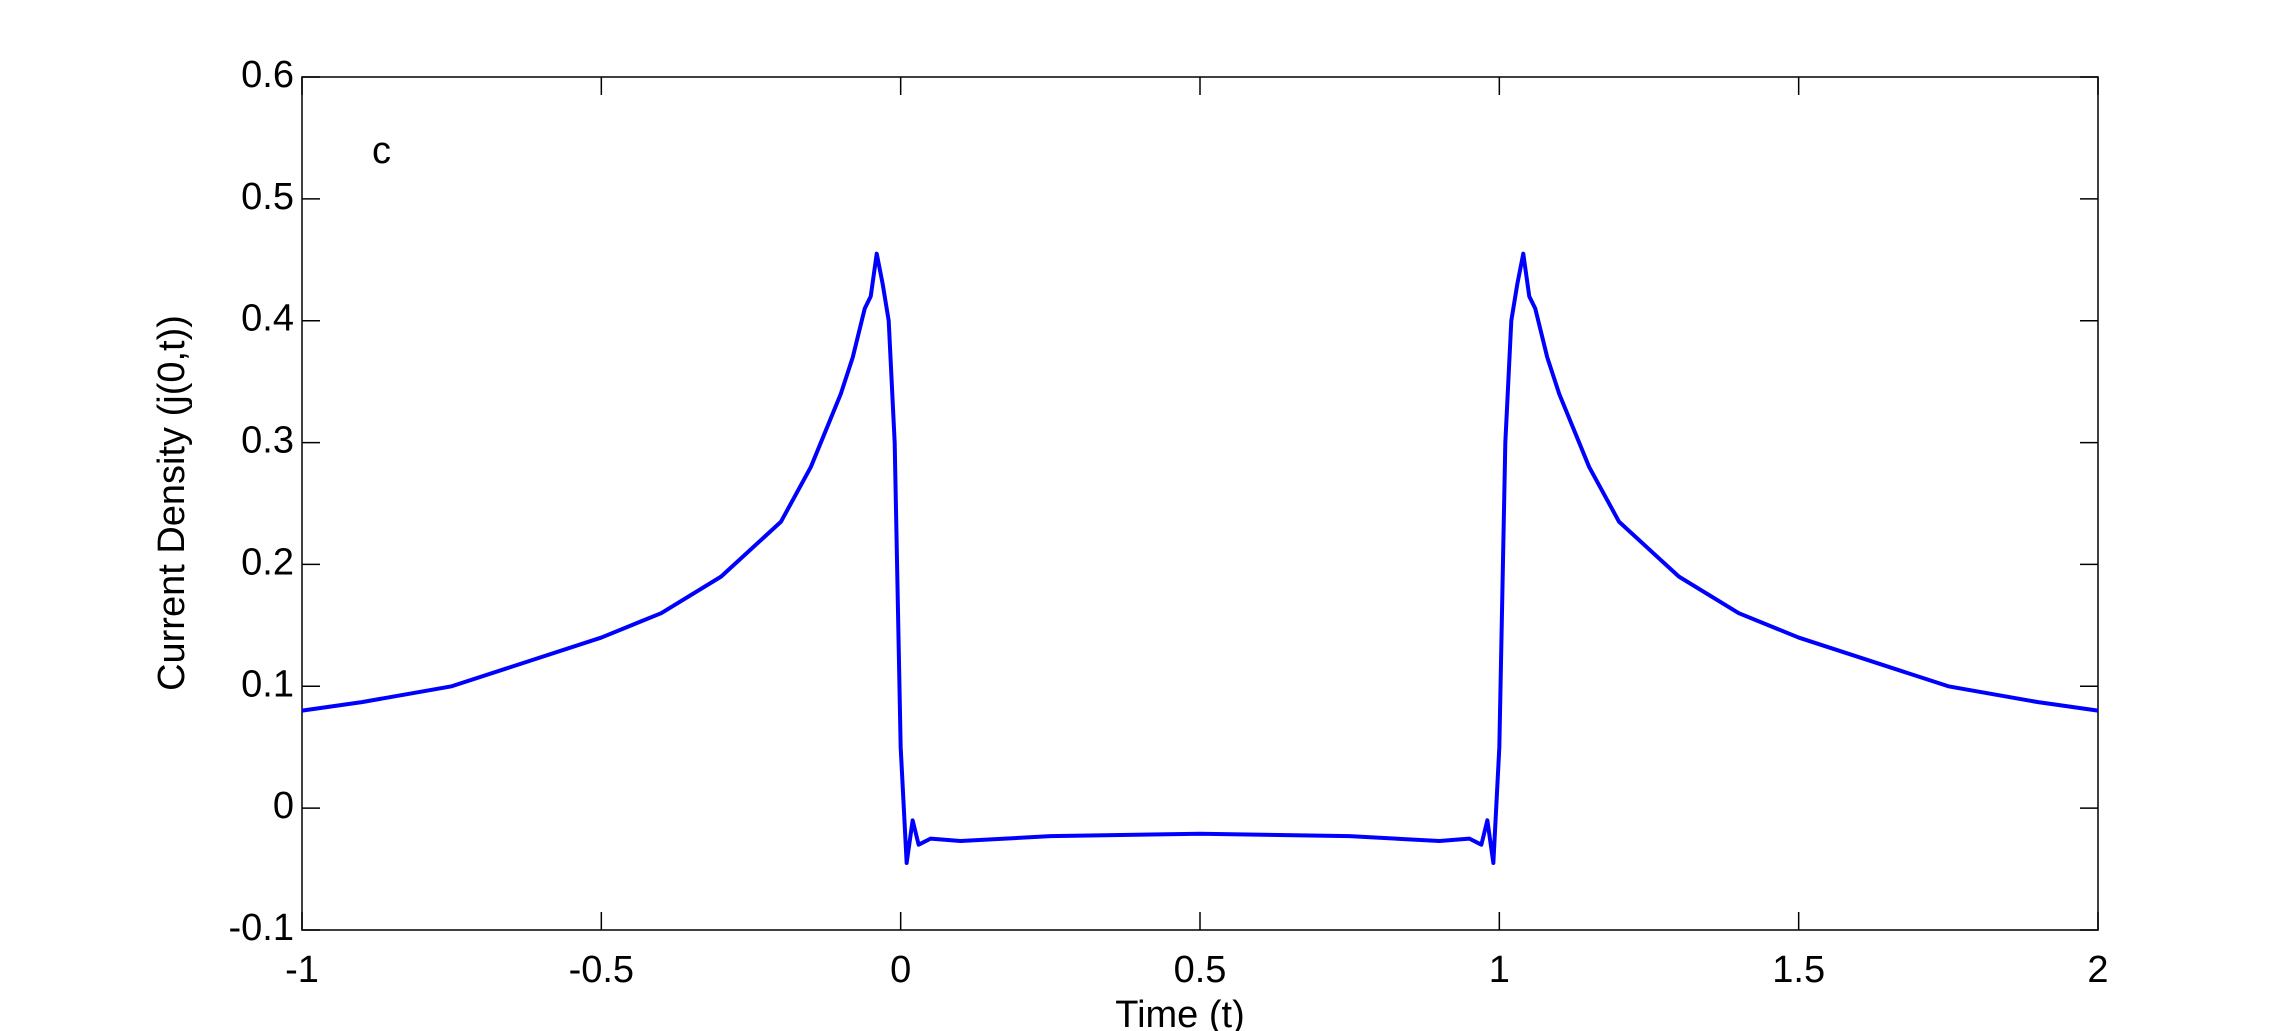 This screenshot has width=2286, height=1031. I want to click on y-tick-label: 0.6, so click(267, 75).